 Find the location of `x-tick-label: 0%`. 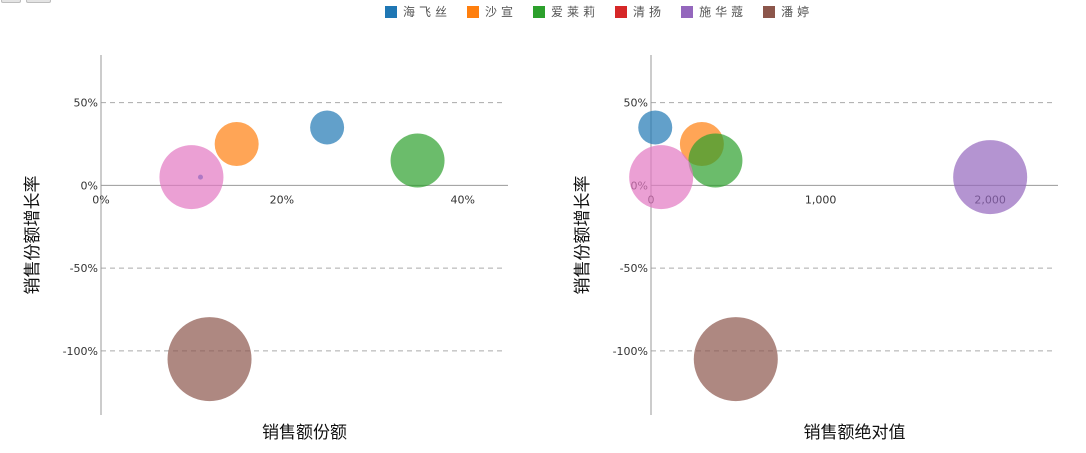

x-tick-label: 0% is located at coordinates (100, 199).